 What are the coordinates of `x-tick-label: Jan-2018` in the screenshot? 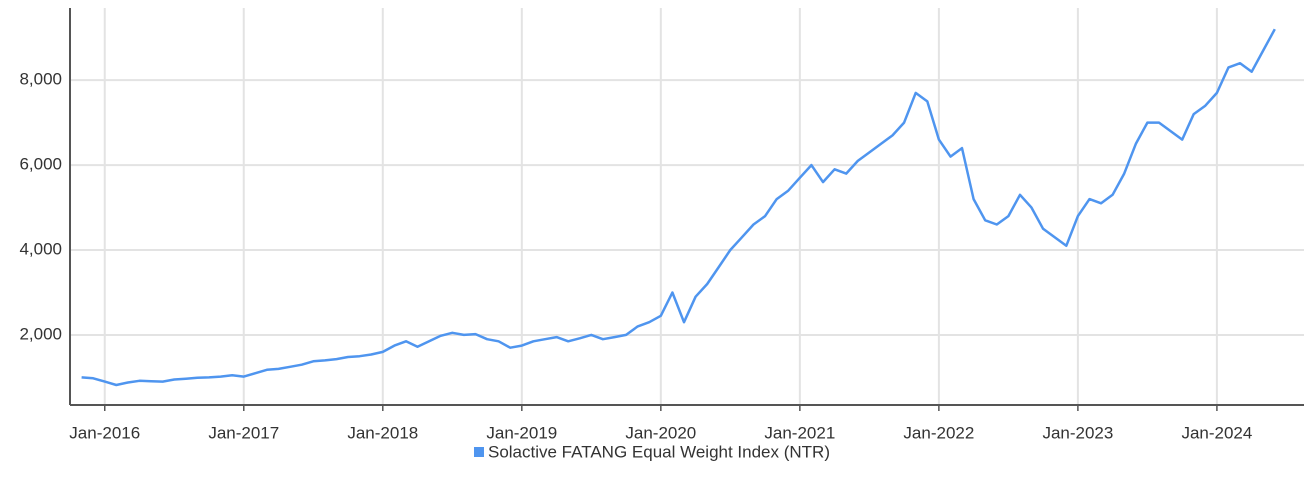 It's located at (382, 432).